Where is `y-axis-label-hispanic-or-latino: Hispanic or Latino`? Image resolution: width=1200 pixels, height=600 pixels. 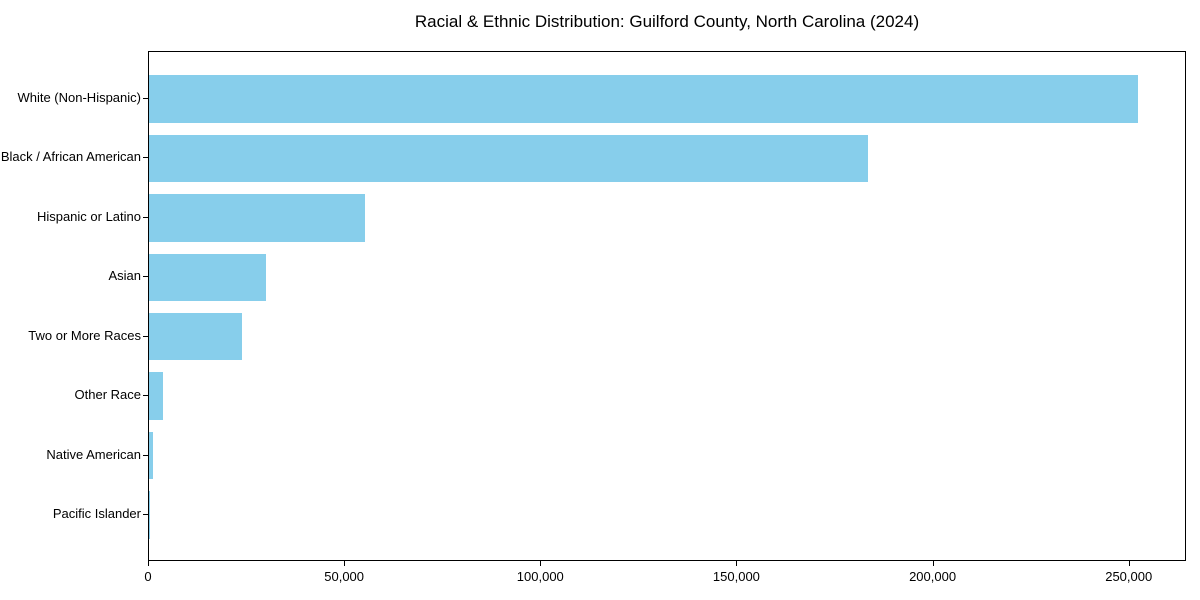
y-axis-label-hispanic-or-latino: Hispanic or Latino is located at coordinates (88, 216).